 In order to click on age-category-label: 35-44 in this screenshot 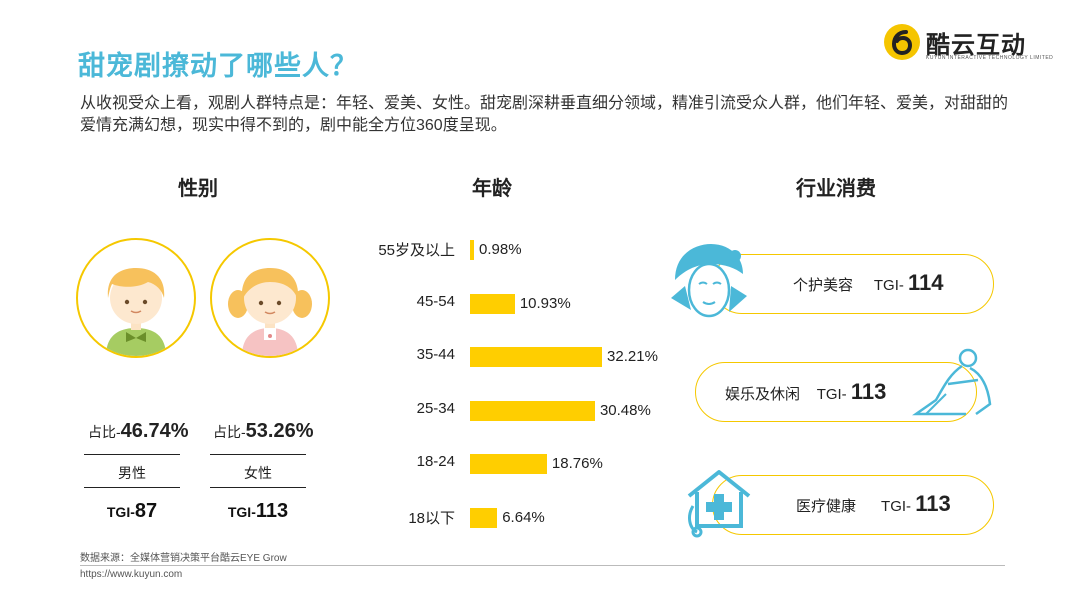, I will do `click(435, 355)`.